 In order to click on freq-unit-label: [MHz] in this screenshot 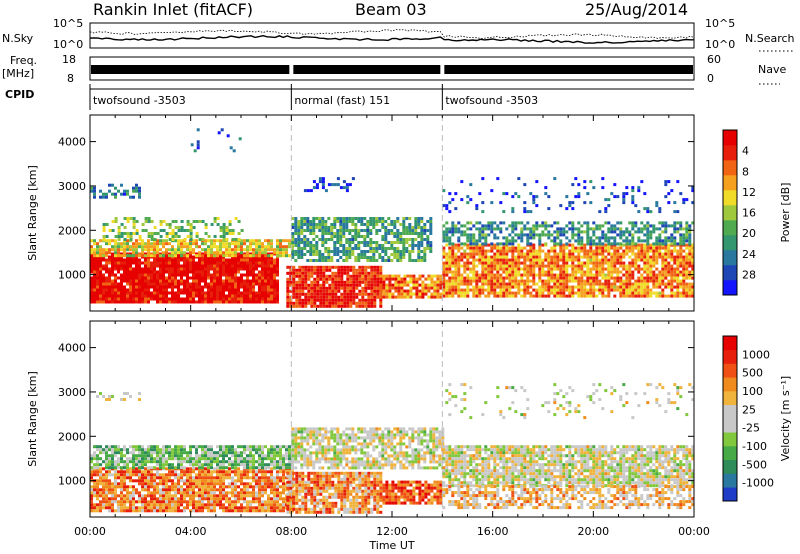, I will do `click(18, 73)`.